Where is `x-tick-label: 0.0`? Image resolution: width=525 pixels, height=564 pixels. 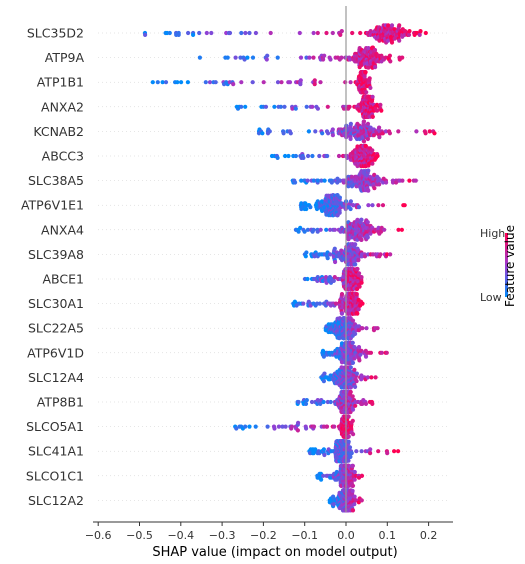
x-tick-label: 0.0 is located at coordinates (346, 535).